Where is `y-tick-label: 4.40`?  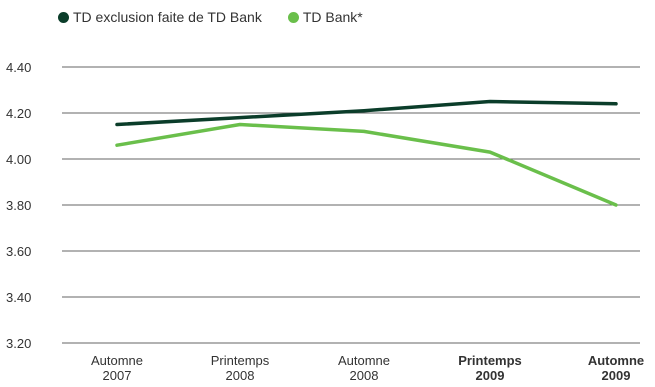
y-tick-label: 4.40 is located at coordinates (18, 67).